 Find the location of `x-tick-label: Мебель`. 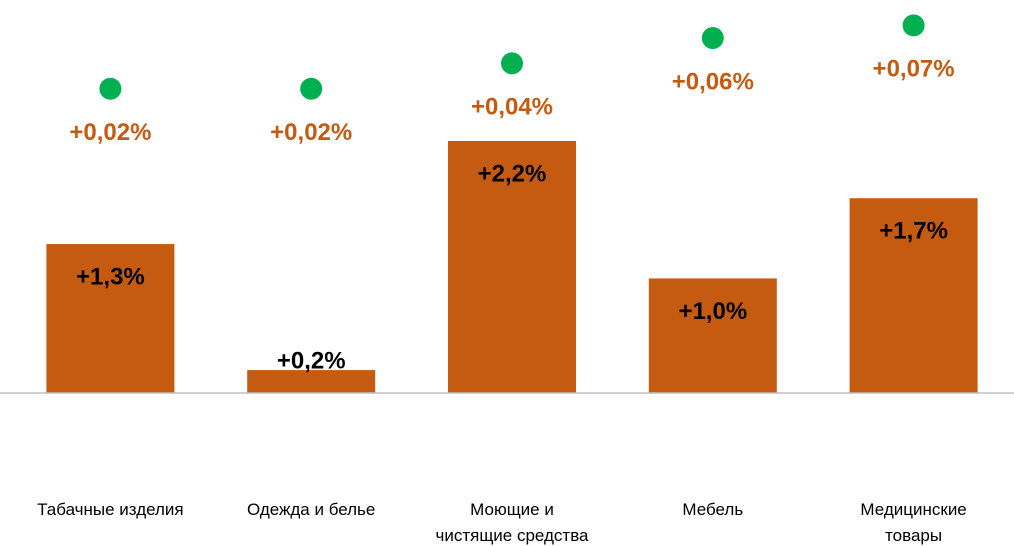

x-tick-label: Мебель is located at coordinates (713, 509).